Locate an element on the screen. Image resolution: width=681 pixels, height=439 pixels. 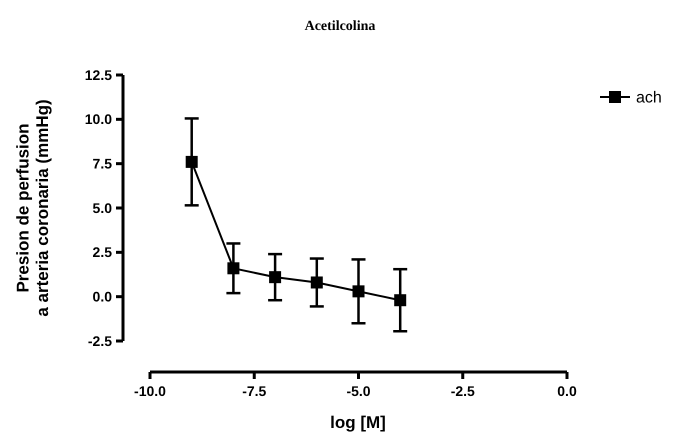
y-tick-label: 2.5 is located at coordinates (102, 252).